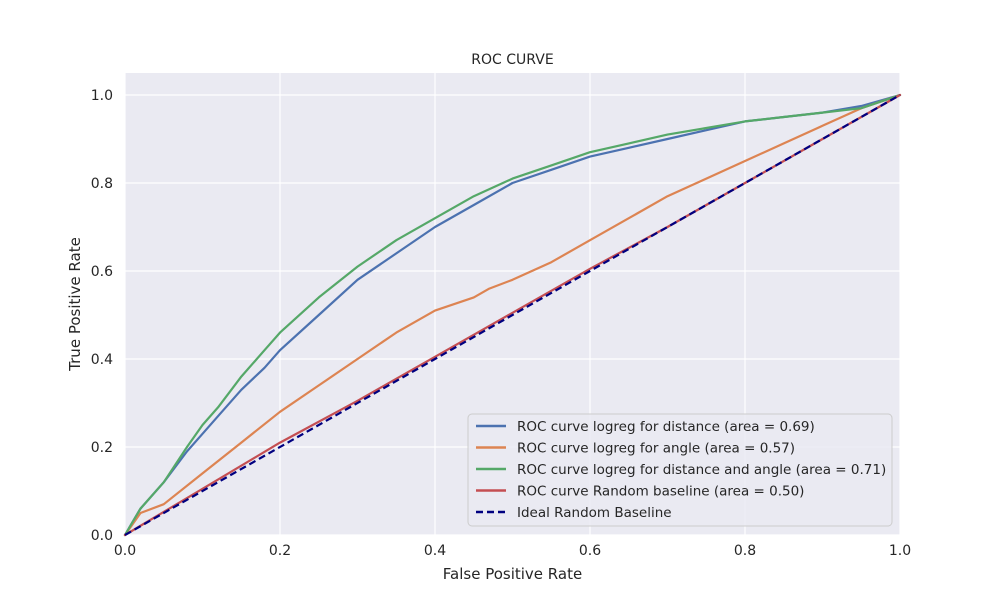 Image resolution: width=1000 pixels, height=604 pixels. Describe the element at coordinates (900, 551) in the screenshot. I see `x-tick-label: 1.0` at that location.